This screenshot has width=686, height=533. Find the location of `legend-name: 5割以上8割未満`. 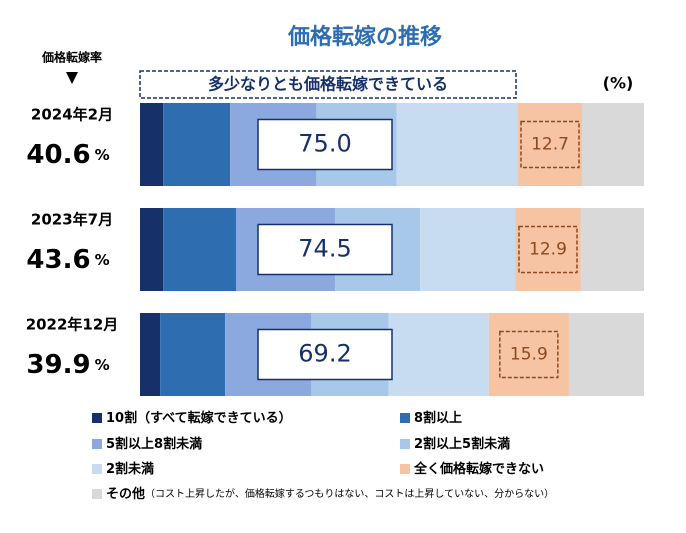

legend-name: 5割以上8割未満 is located at coordinates (154, 444).